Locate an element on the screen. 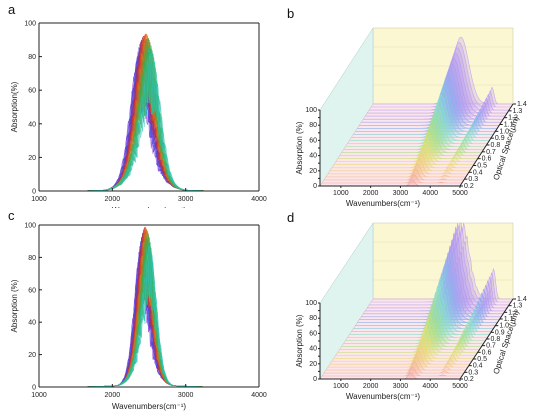 This screenshot has height=417, width=550. x-tick-label-c-3000: 3000 is located at coordinates (186, 395).